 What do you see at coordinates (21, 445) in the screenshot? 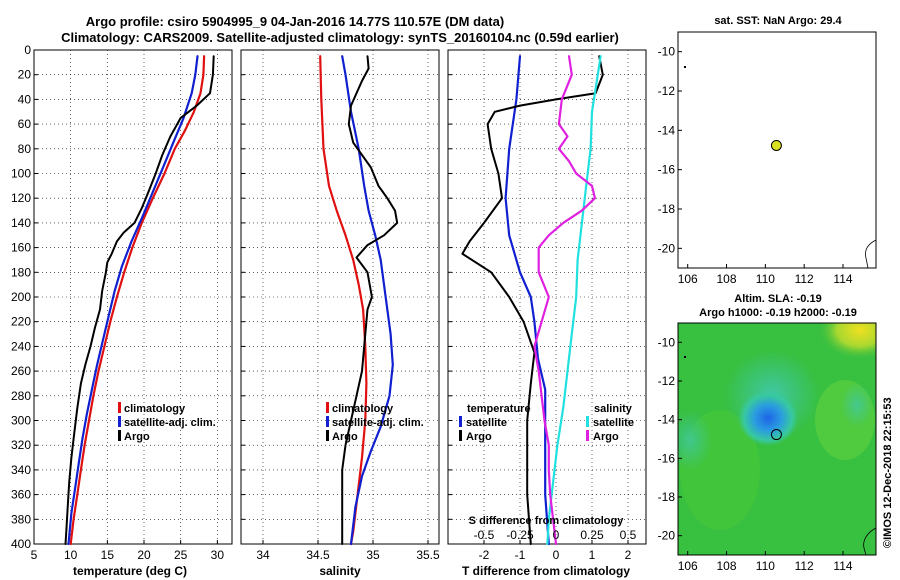
I see `depth-tick-label: 320` at bounding box center [21, 445].